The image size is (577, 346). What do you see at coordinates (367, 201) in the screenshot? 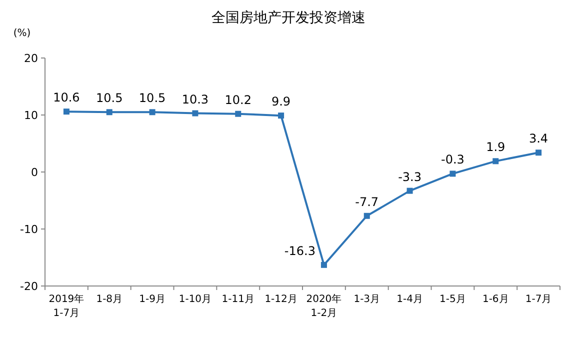
I see `data-label: -7.7` at bounding box center [367, 201].